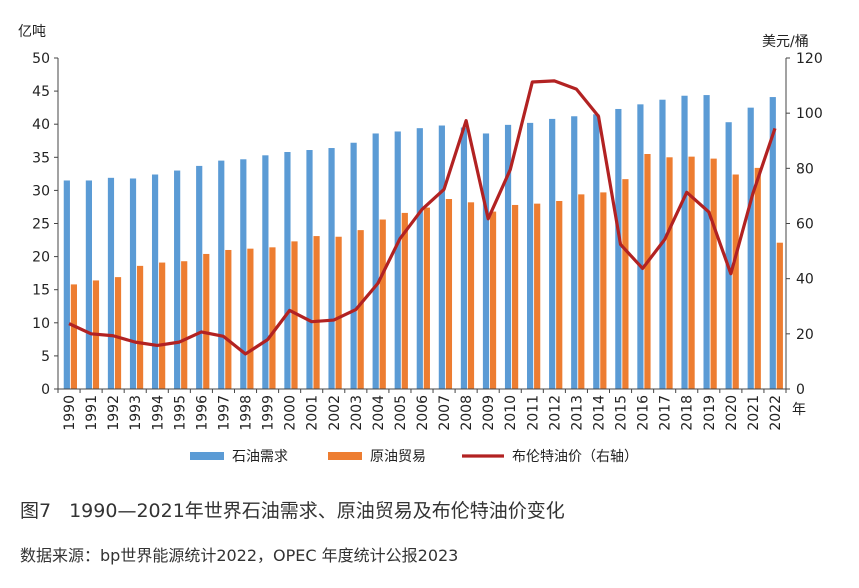  I want to click on bar-crude-trade-2015, so click(625, 284).